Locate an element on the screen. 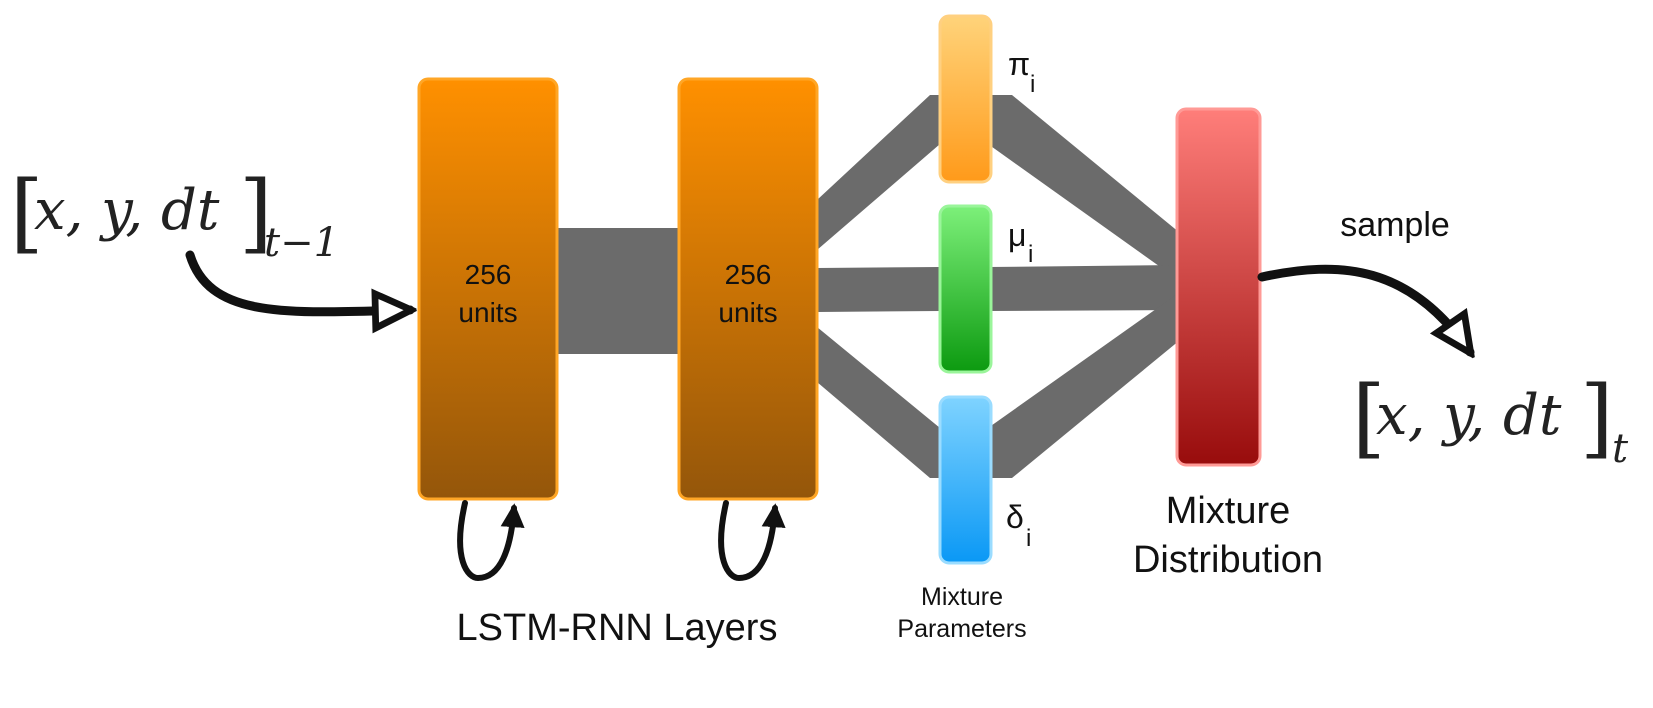 The width and height of the screenshot is (1653, 708). input-label: [ x, y, dt ] t−1 is located at coordinates (174, 214).